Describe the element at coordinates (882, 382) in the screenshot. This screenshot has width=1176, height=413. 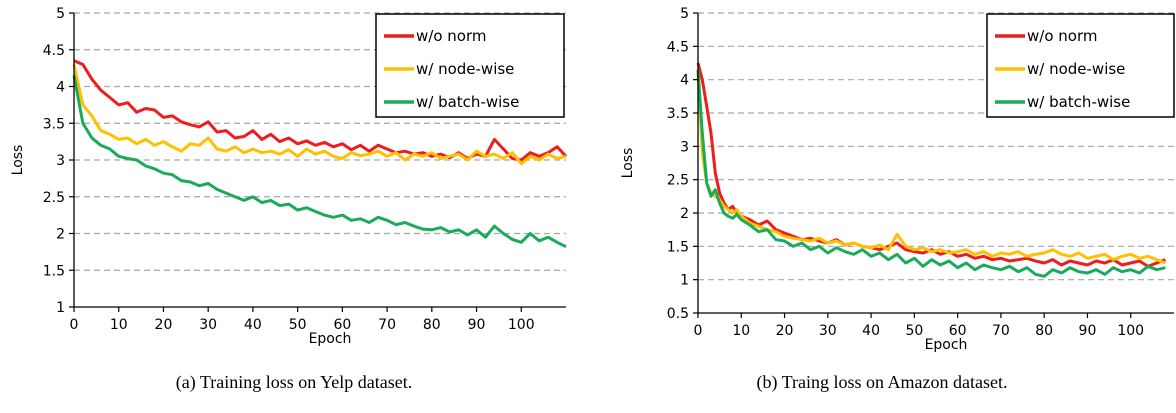
I see `caption-amazon: (b) Traing loss on Amazon dataset.` at that location.